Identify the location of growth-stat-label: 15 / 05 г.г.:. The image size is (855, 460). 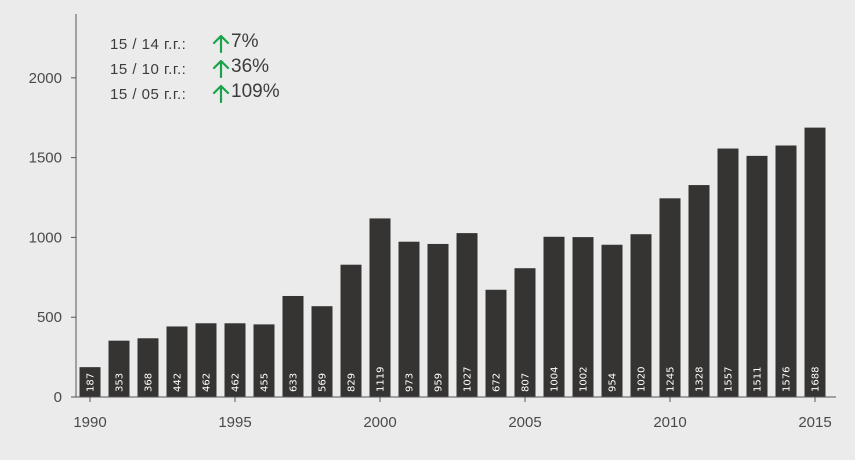
(148, 94).